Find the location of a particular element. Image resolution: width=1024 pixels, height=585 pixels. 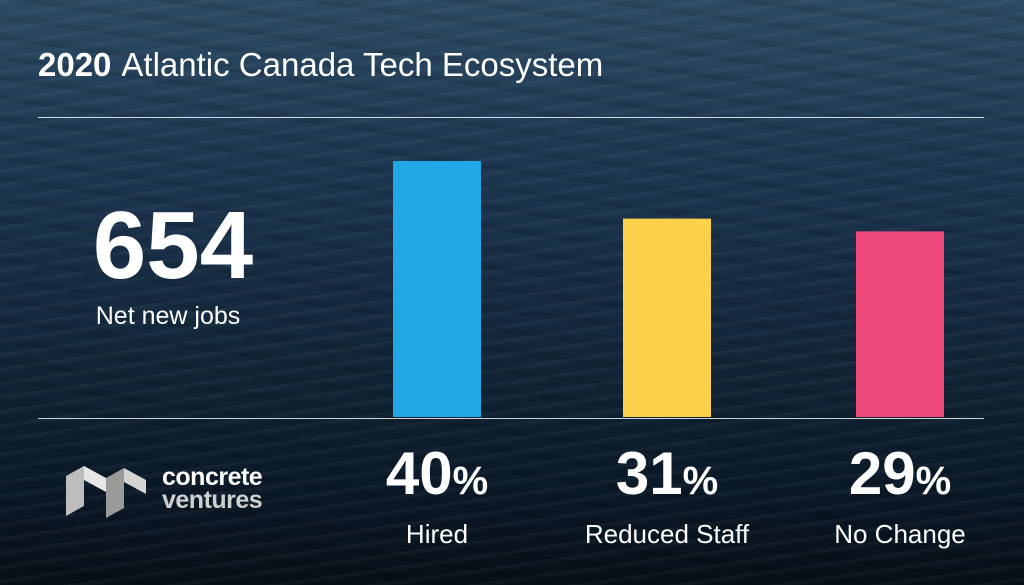

baseline-divider is located at coordinates (511, 418).